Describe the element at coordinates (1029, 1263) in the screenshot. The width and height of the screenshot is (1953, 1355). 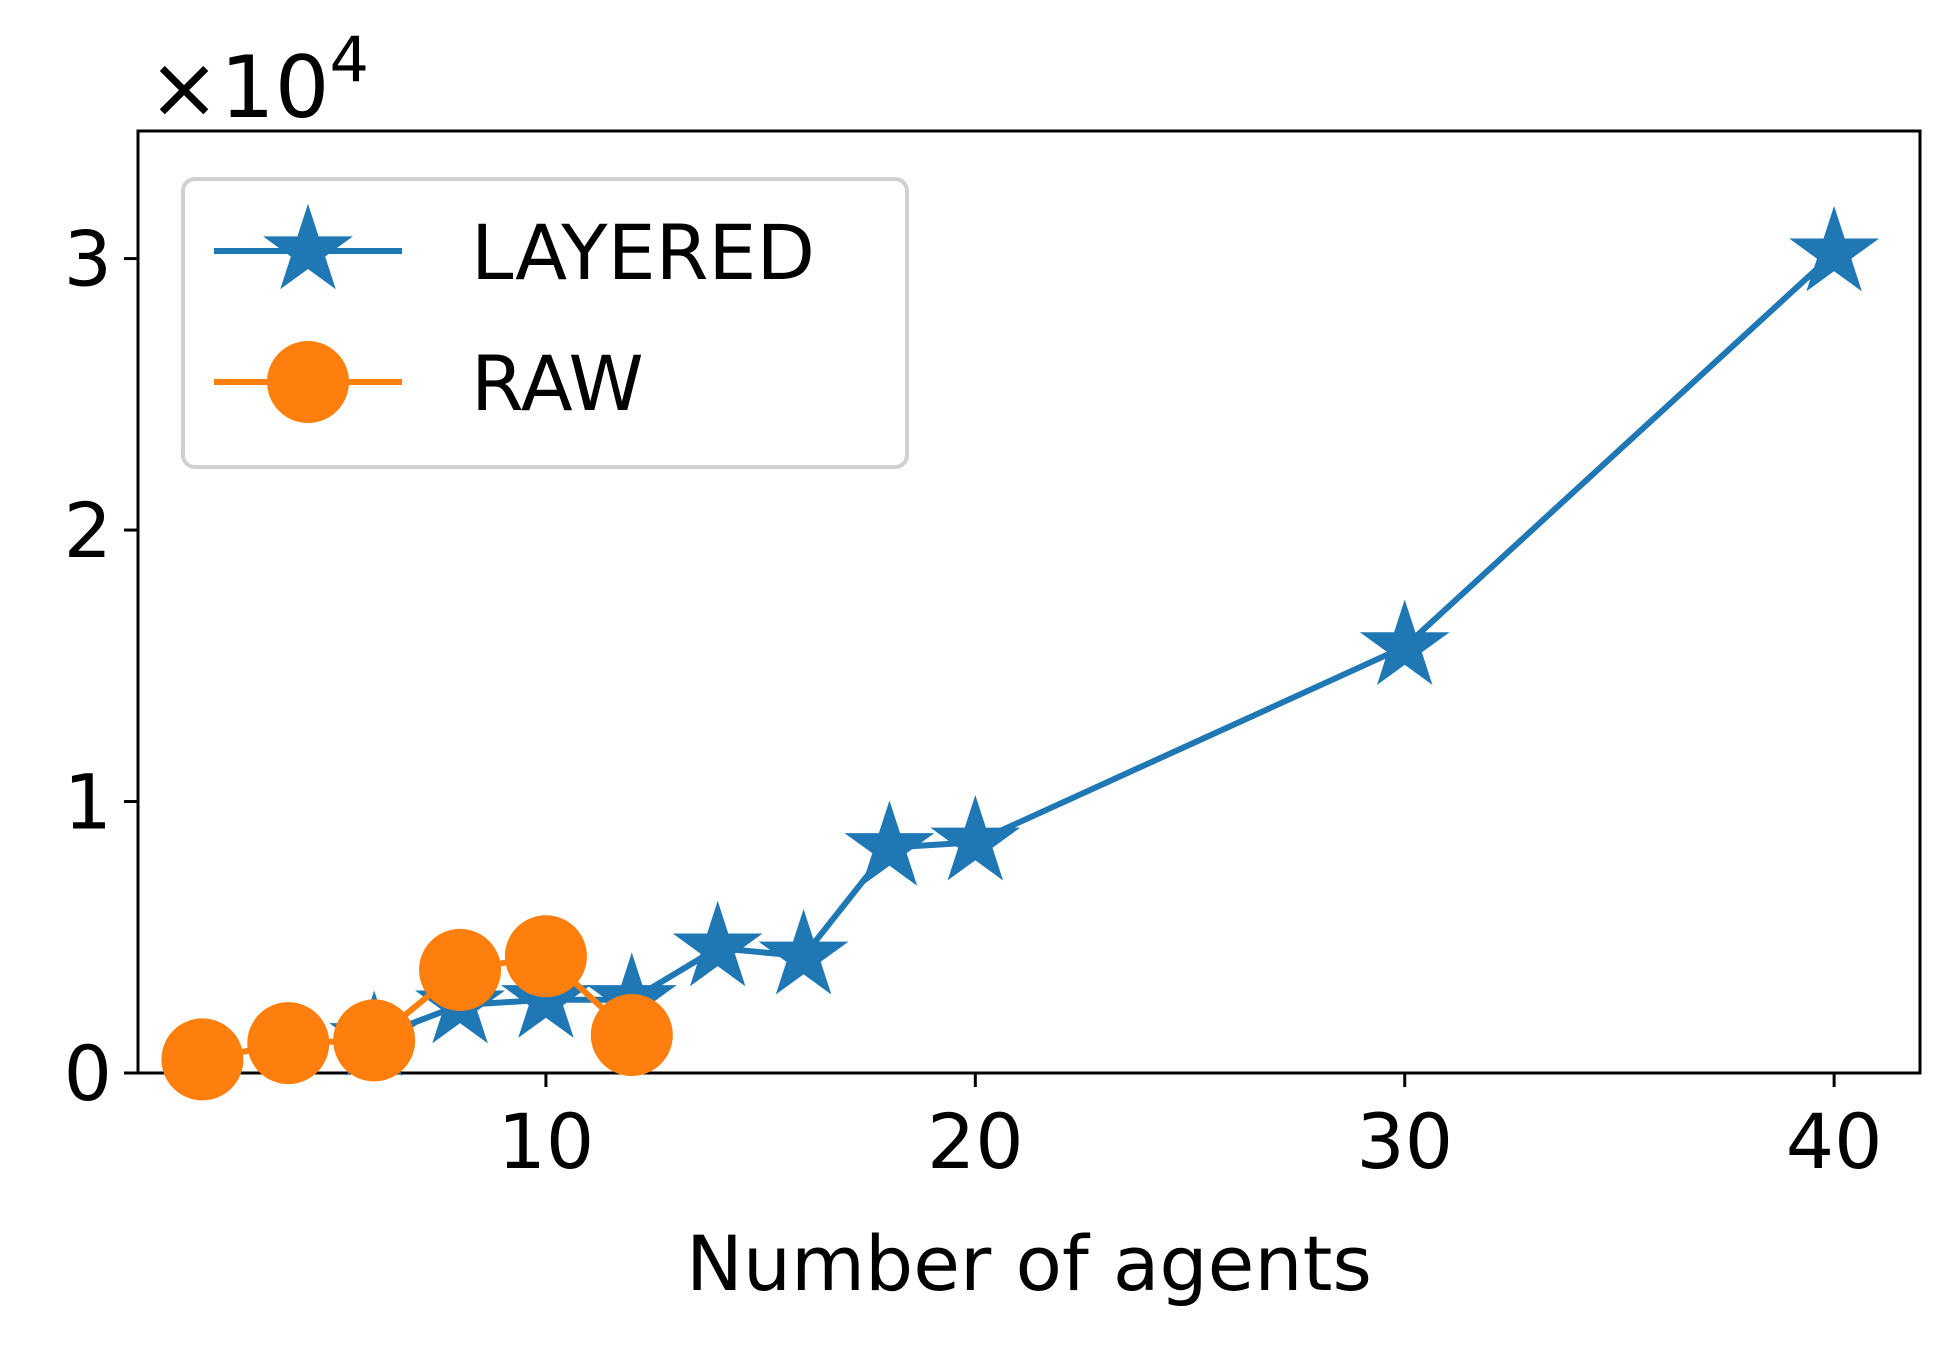
I see `x-axis-title: Number of agents` at that location.